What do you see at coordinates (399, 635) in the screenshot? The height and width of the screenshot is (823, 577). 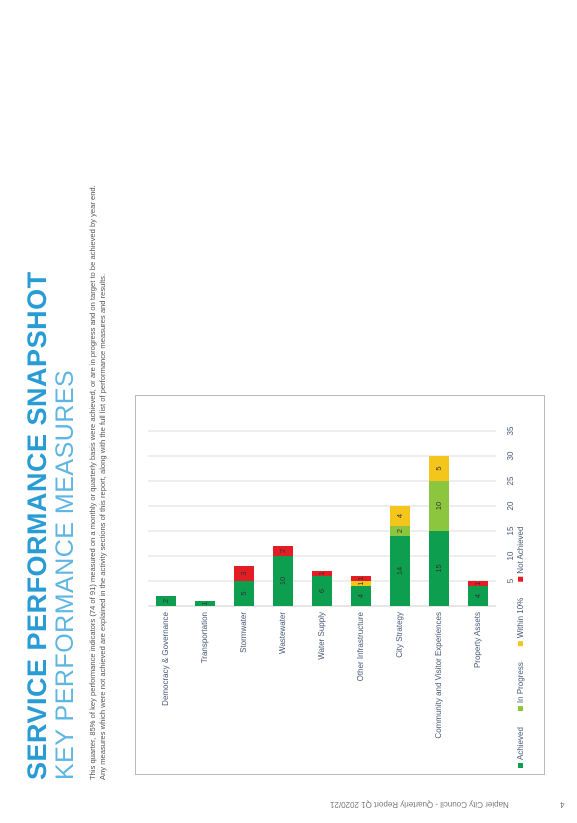 I see `category-label: City Strategy` at bounding box center [399, 635].